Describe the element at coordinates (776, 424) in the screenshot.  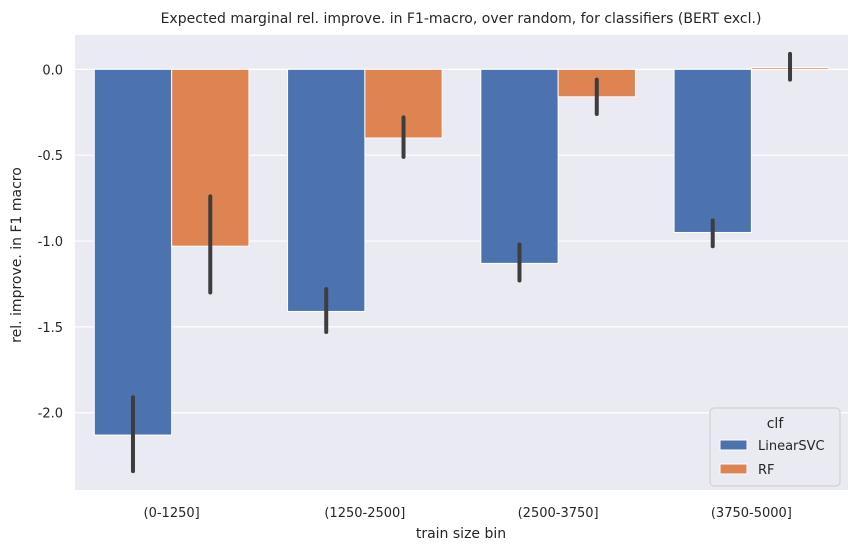
I see `legend-title: clf` at that location.